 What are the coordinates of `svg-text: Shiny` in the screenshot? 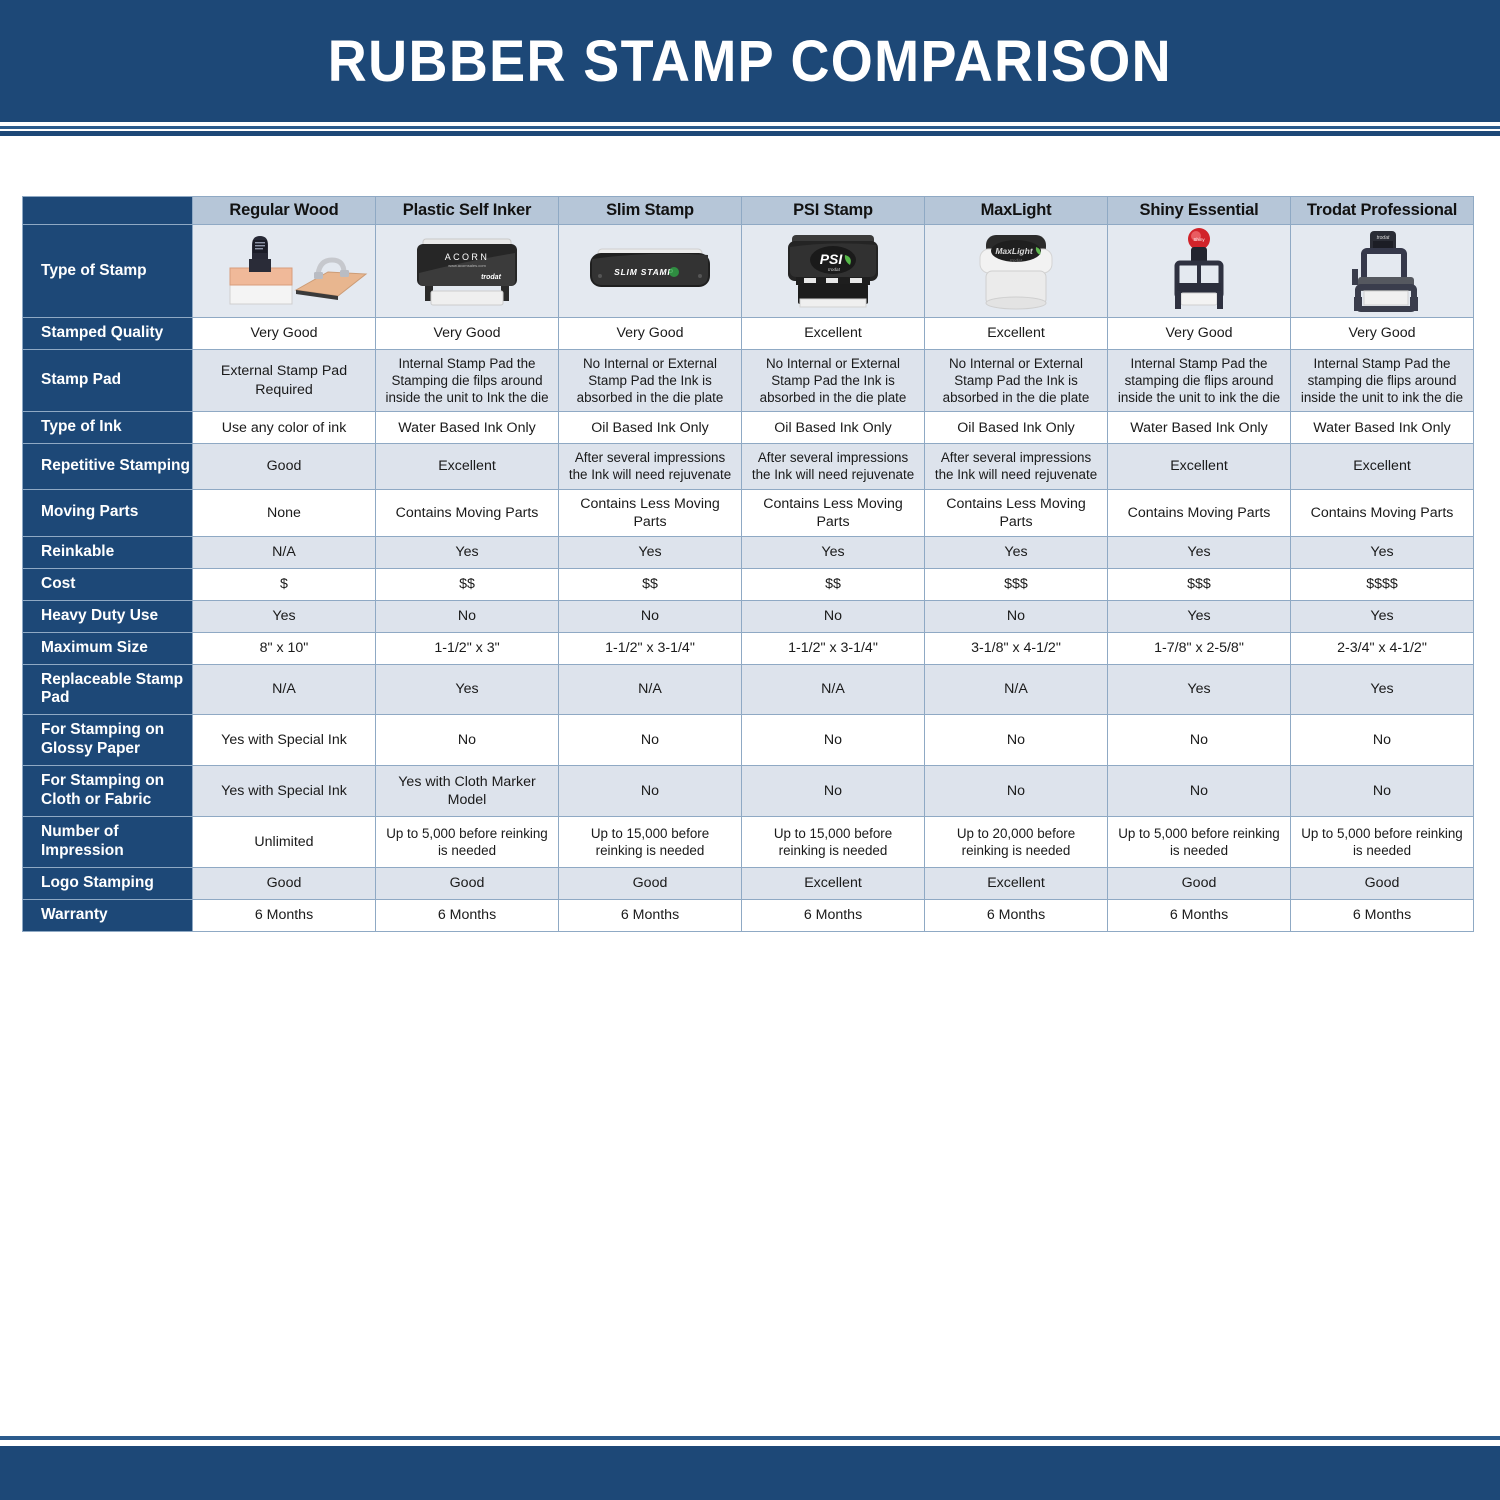 It's located at (1199, 239).